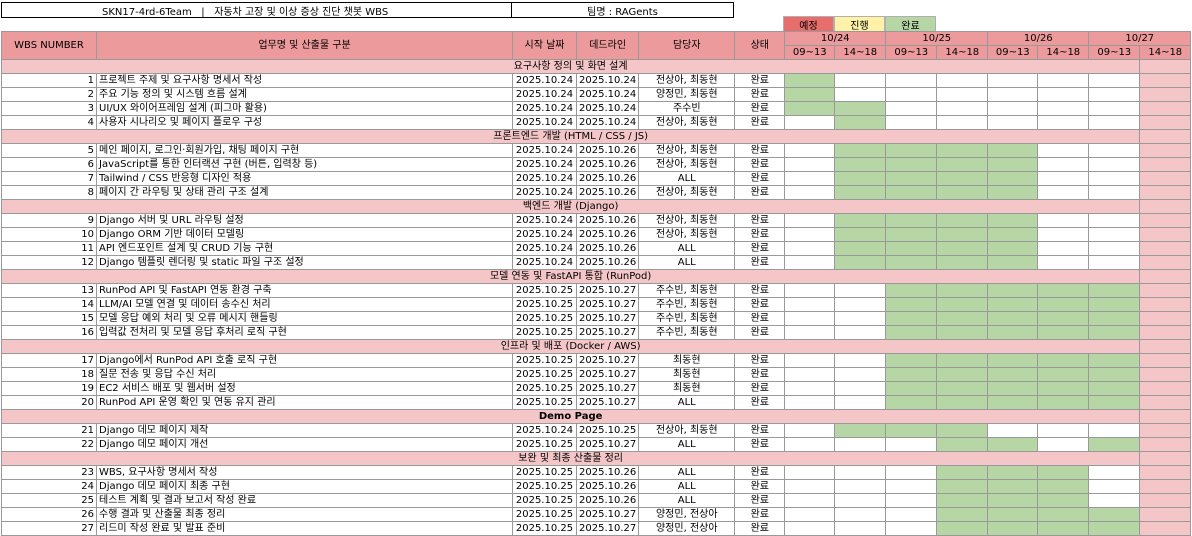 This screenshot has width=1192, height=536. What do you see at coordinates (687, 108) in the screenshot?
I see `owner-cell: 주수빈` at bounding box center [687, 108].